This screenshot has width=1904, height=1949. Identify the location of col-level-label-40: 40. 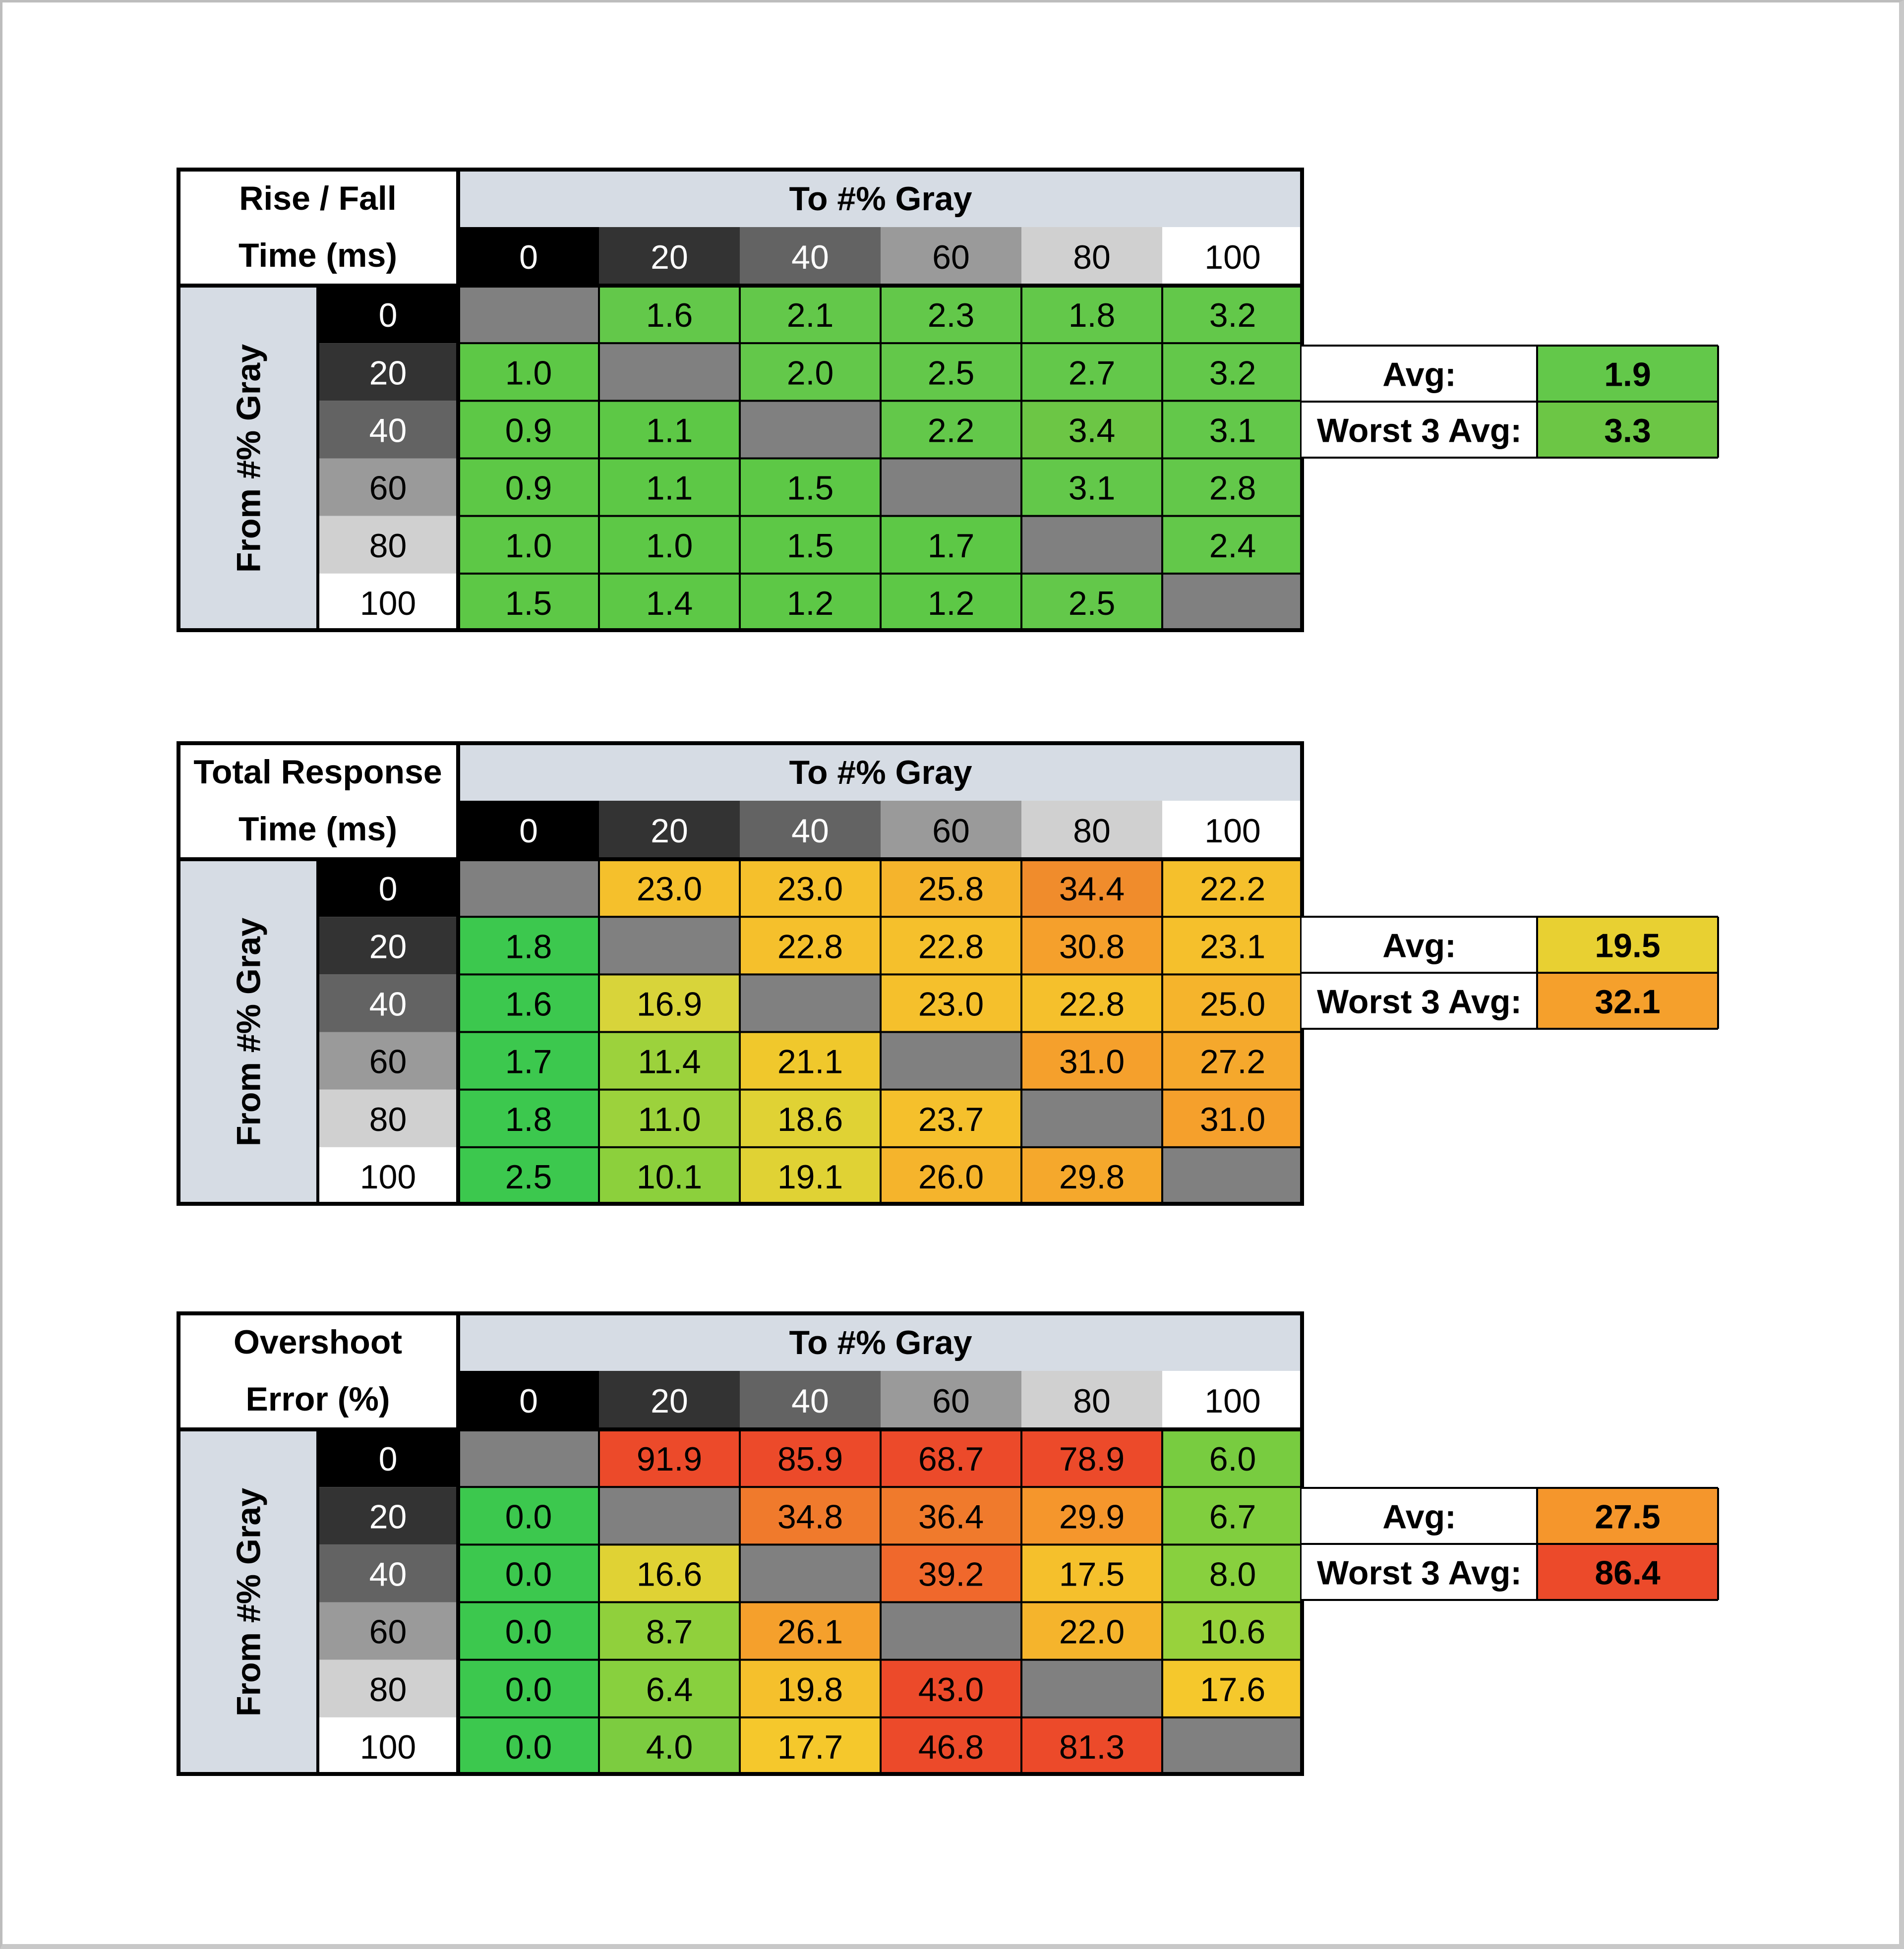
(810, 257).